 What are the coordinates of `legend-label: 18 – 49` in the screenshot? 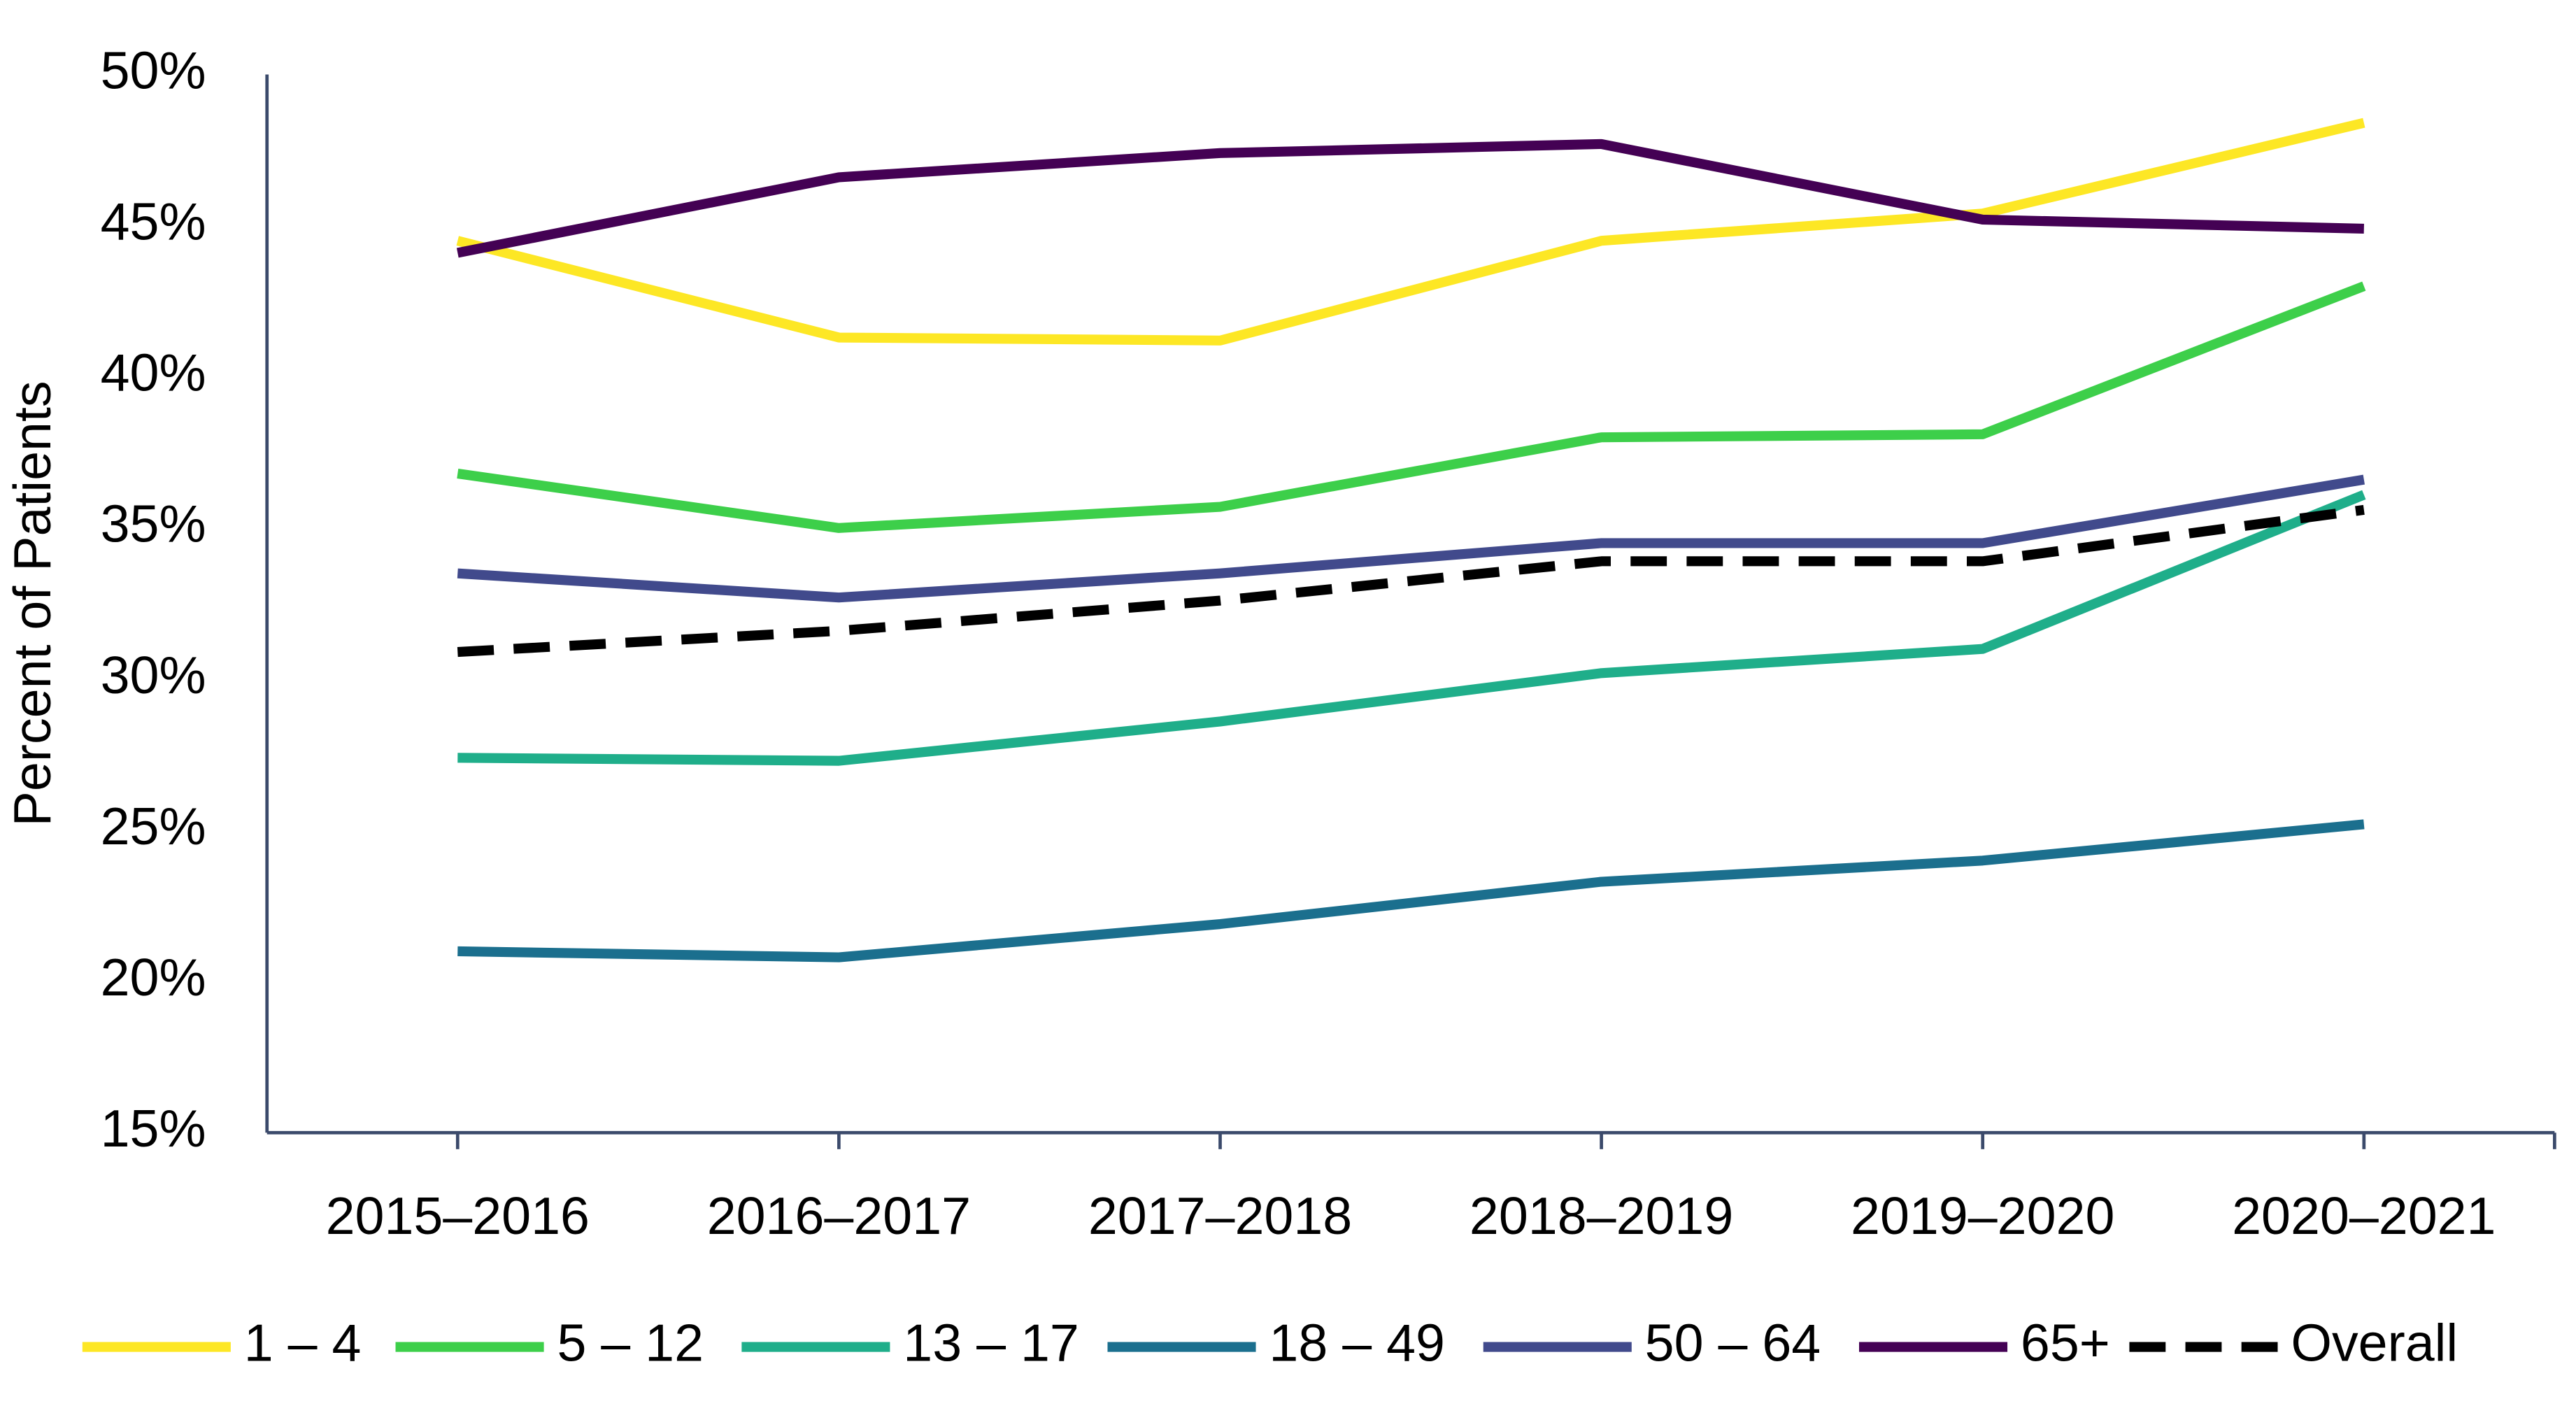 It's located at (1357, 1343).